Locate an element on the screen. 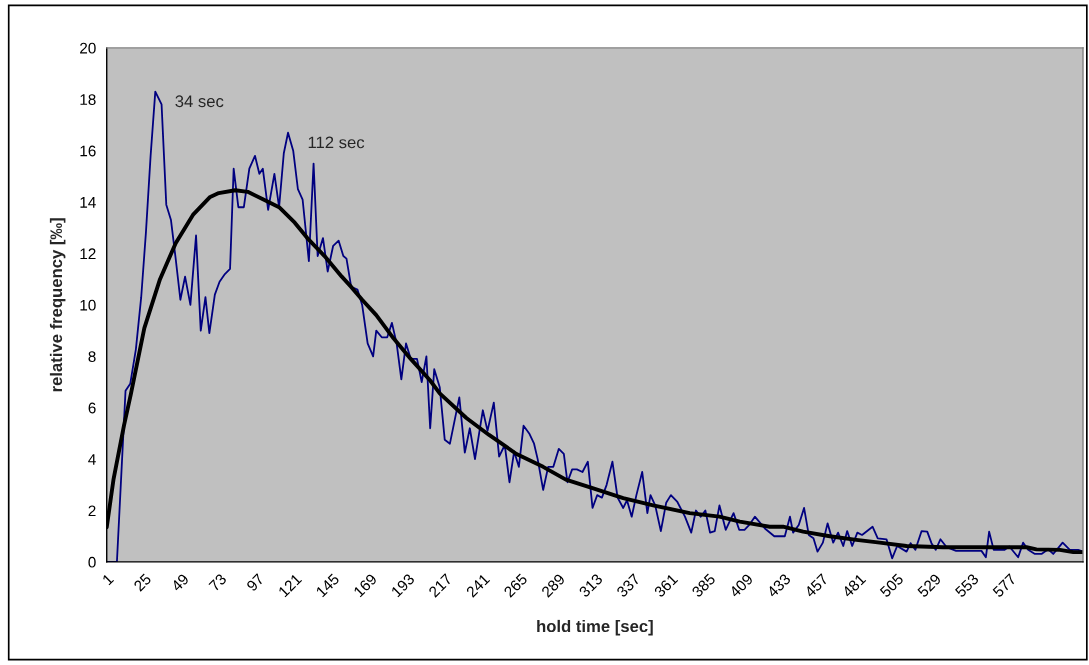 The image size is (1089, 665). y-tick-label: 2 is located at coordinates (92, 511).